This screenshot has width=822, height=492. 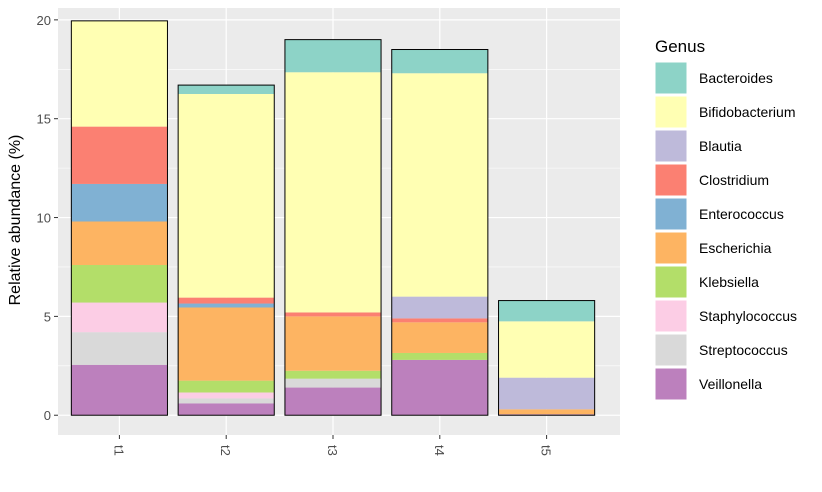 I want to click on legend-label: Staphylococcus, so click(x=748, y=316).